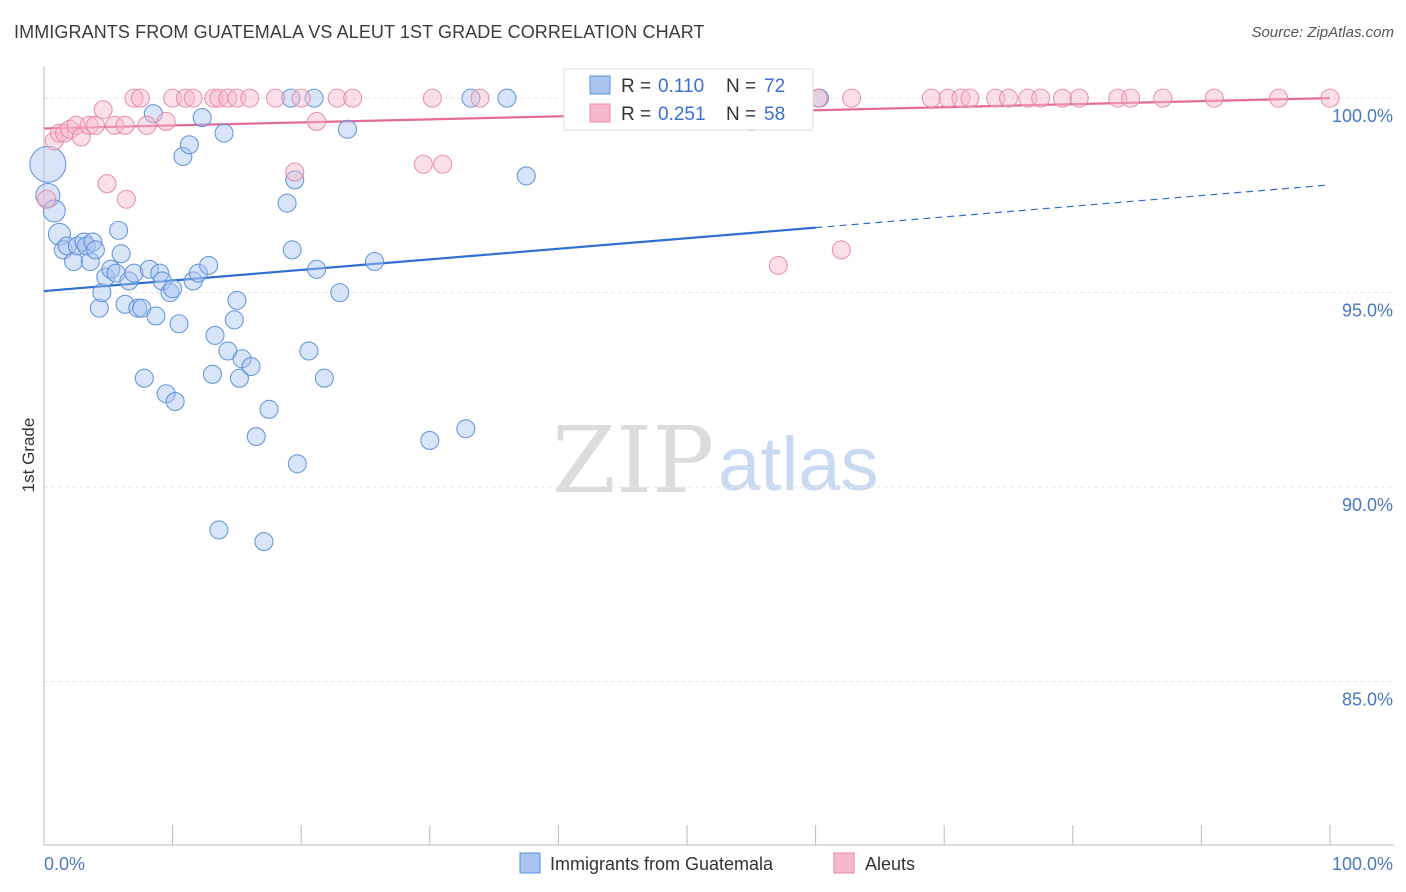 This screenshot has height=892, width=1406. What do you see at coordinates (1362, 408) in the screenshot?
I see `y-tick-labels: 100.0% 95.0% 90.0% 85.0%` at bounding box center [1362, 408].